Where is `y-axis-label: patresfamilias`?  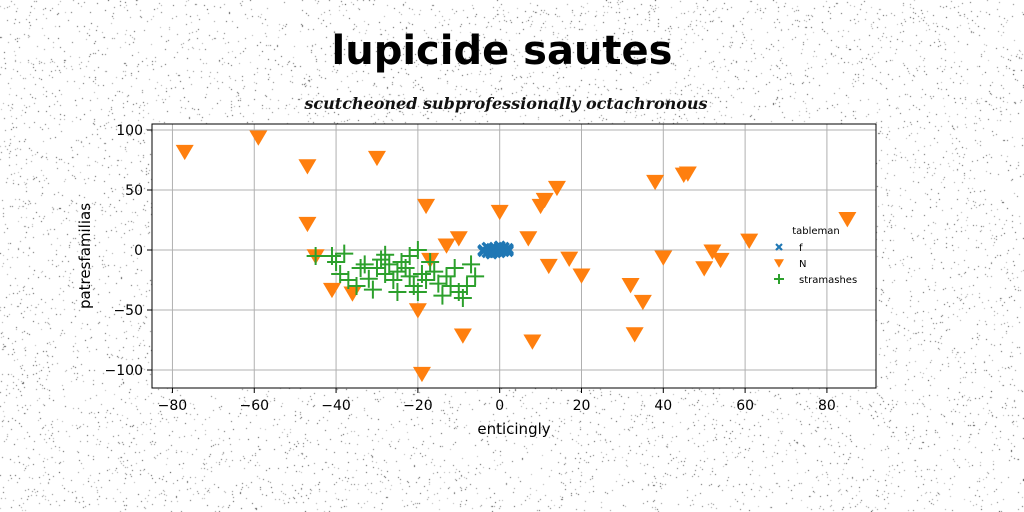
y-axis-label: patresfamilias is located at coordinates (85, 256).